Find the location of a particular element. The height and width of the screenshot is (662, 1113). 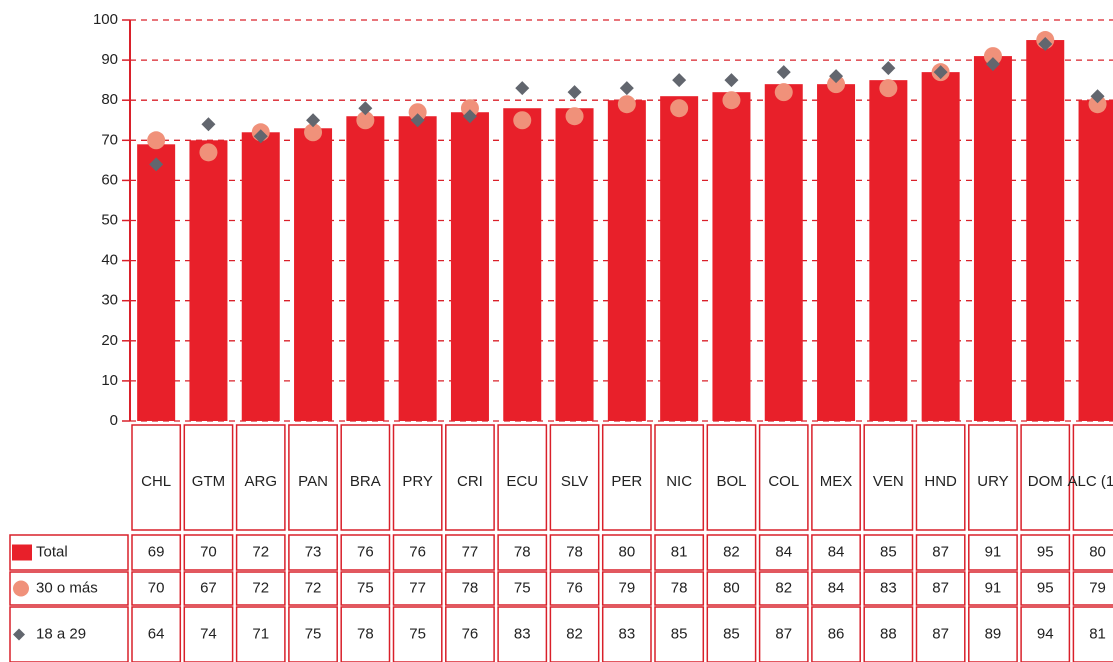

table-value: 70 is located at coordinates (208, 551).